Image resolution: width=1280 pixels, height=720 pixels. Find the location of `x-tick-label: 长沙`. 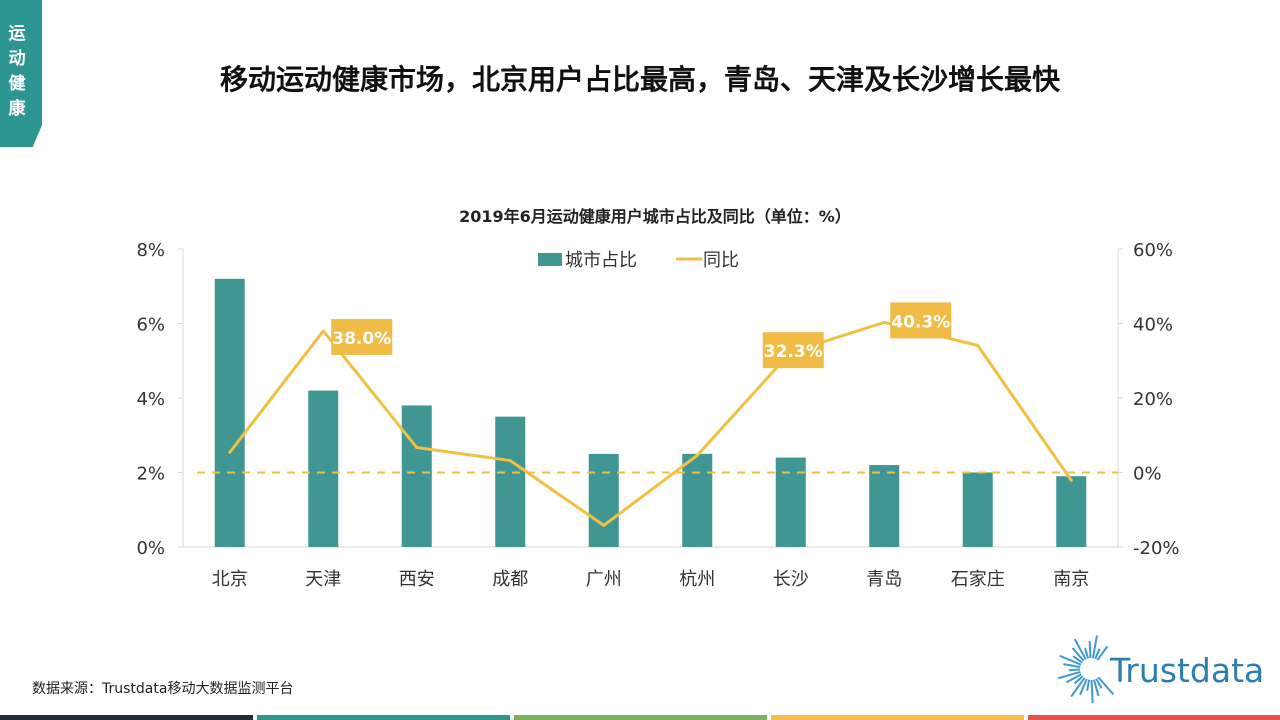

x-tick-label: 长沙 is located at coordinates (791, 579).